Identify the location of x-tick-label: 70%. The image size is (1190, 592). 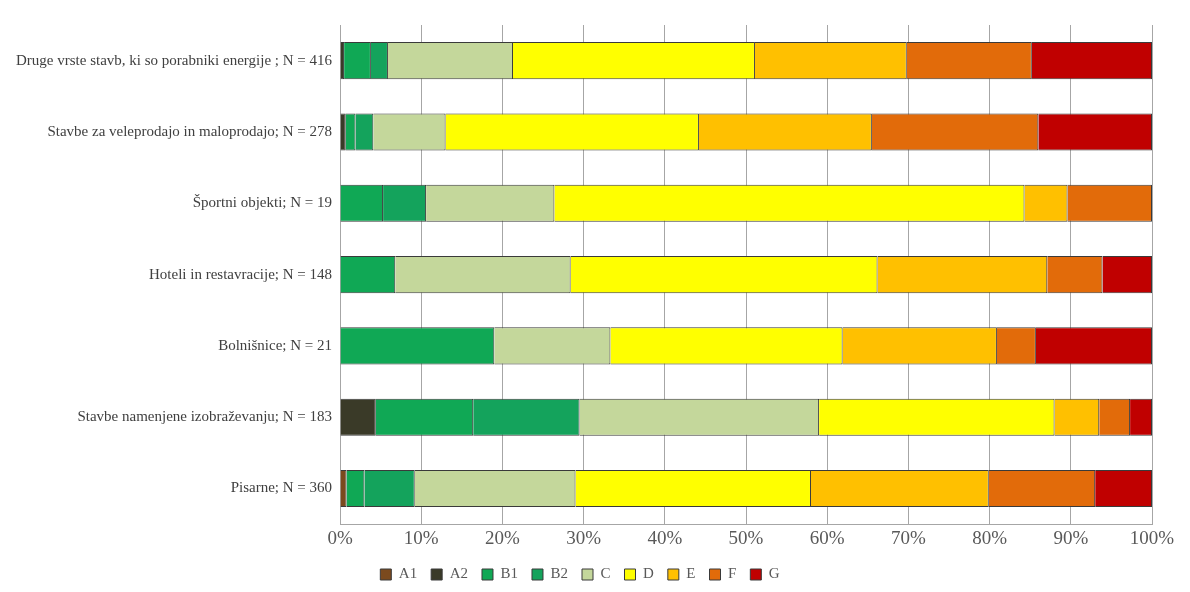
(908, 537).